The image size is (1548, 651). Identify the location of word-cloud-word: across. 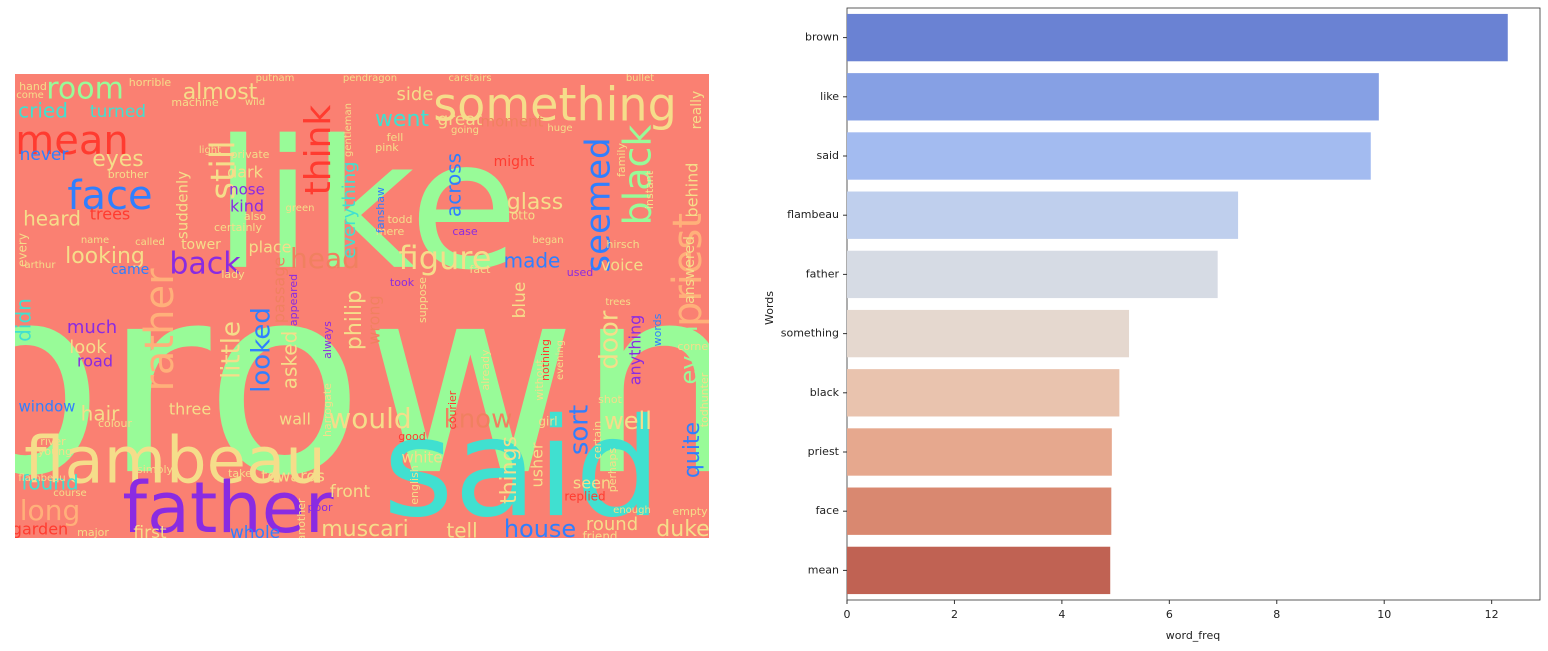
(454, 185).